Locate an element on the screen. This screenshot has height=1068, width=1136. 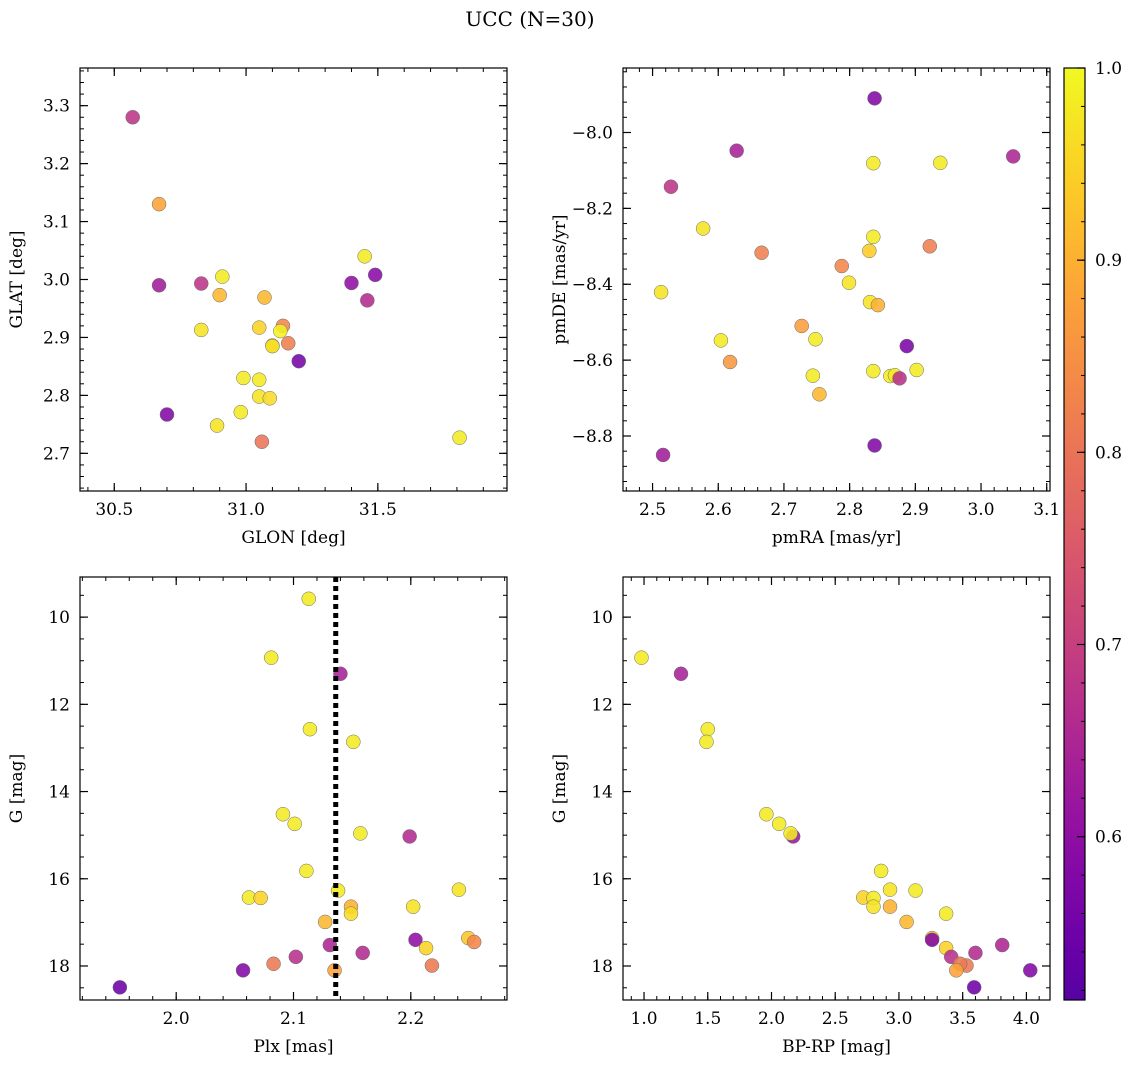
x-tick-label: 30.5 is located at coordinates (114, 510).